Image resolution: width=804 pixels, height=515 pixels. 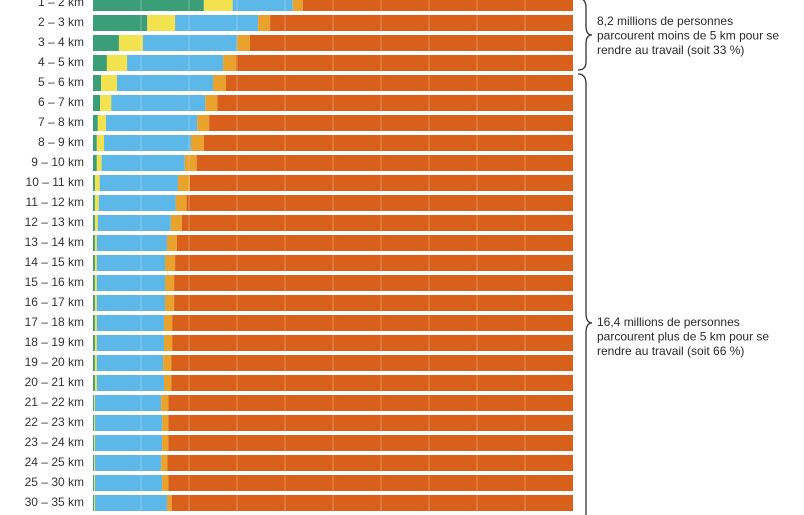 What do you see at coordinates (670, 50) in the screenshot?
I see `annotation: rendre au travail (soit 33 %)` at bounding box center [670, 50].